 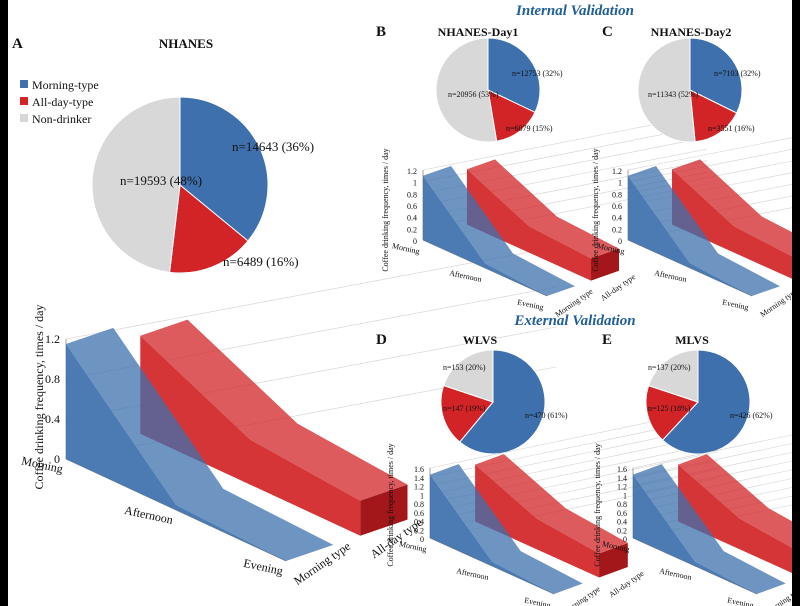 What do you see at coordinates (620, 183) in the screenshot?
I see `area-C-ytick: 1` at bounding box center [620, 183].